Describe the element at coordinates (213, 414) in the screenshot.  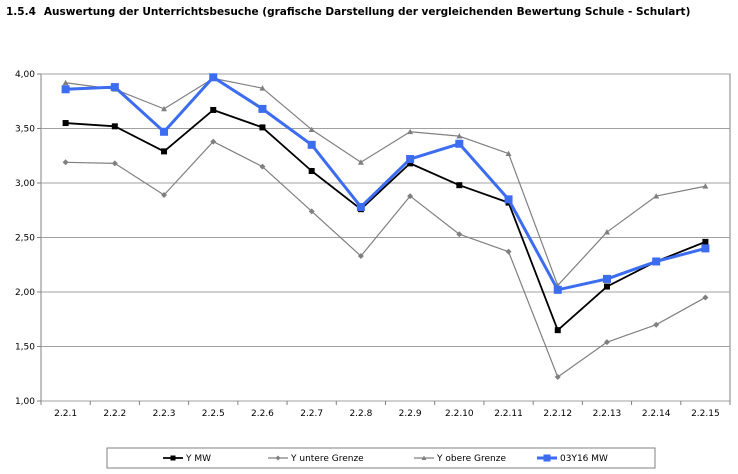
I see `x-tick-label: 2.2.5` at that location.